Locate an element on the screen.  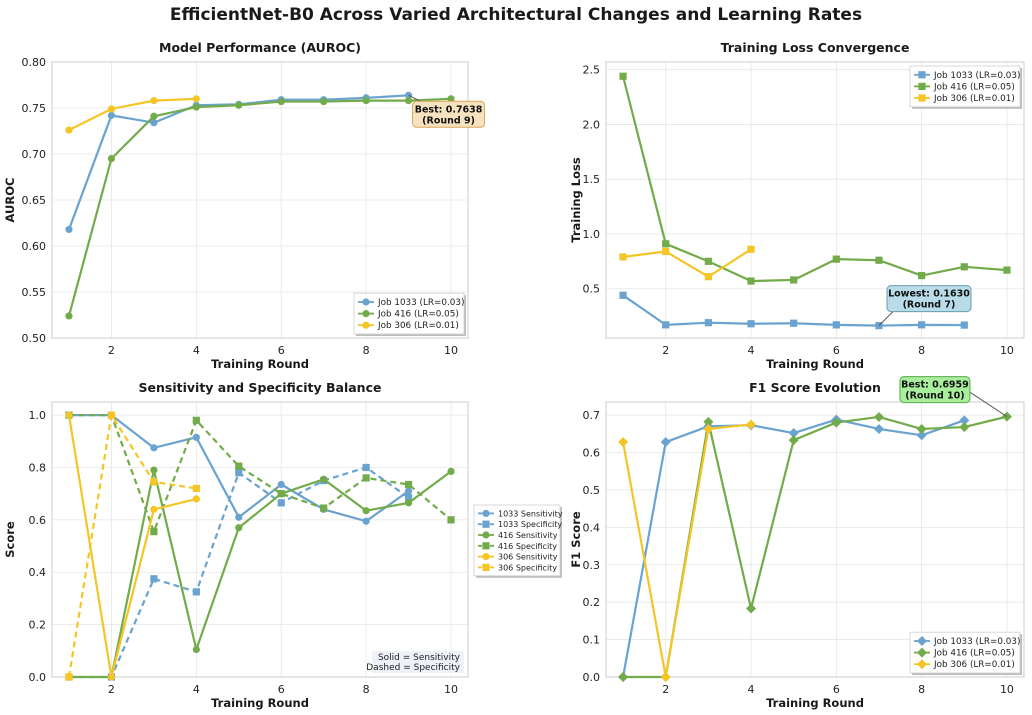
y-tick-label: 2.5 is located at coordinates (592, 70).